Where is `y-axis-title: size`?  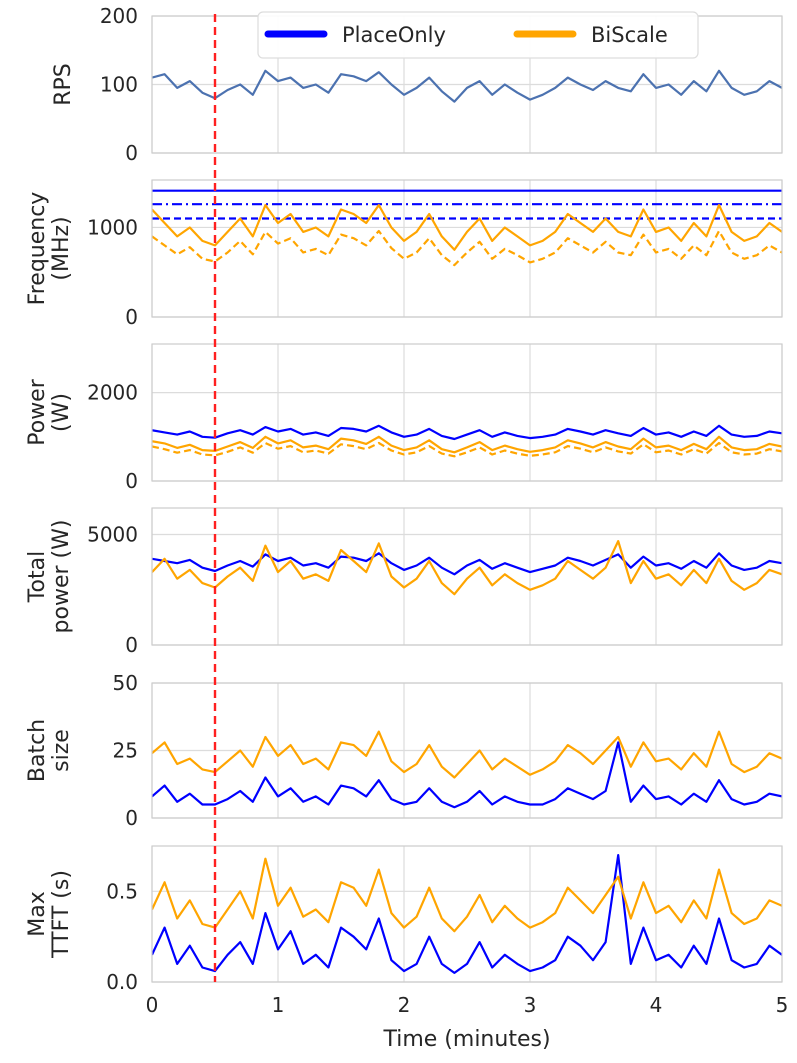
y-axis-title: size is located at coordinates (61, 750).